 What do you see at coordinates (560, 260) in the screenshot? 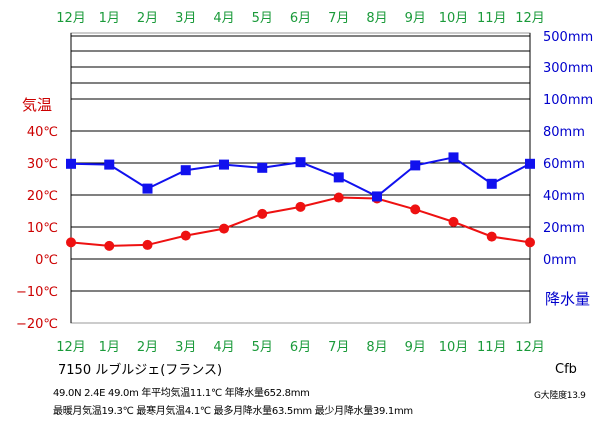
I see `precipitation-tick-label: 0mm` at bounding box center [560, 260].